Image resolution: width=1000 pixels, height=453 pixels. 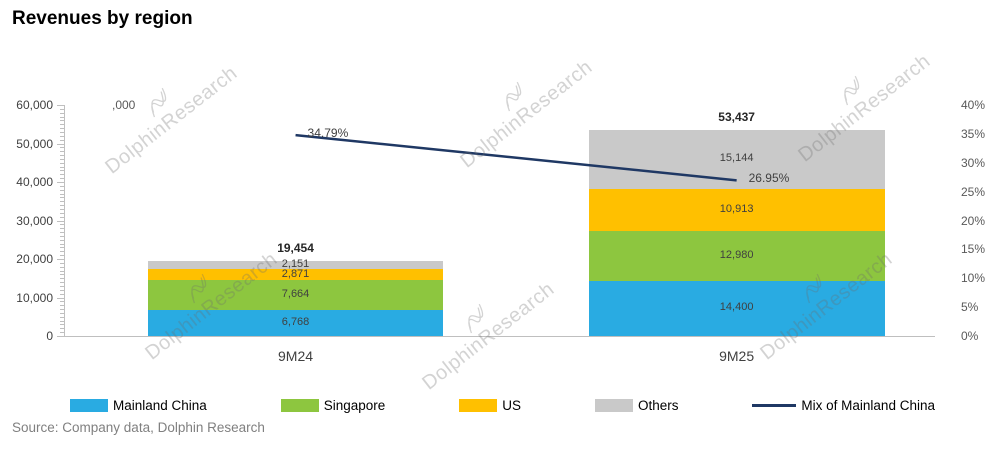 I want to click on legend-item-us: US, so click(x=490, y=405).